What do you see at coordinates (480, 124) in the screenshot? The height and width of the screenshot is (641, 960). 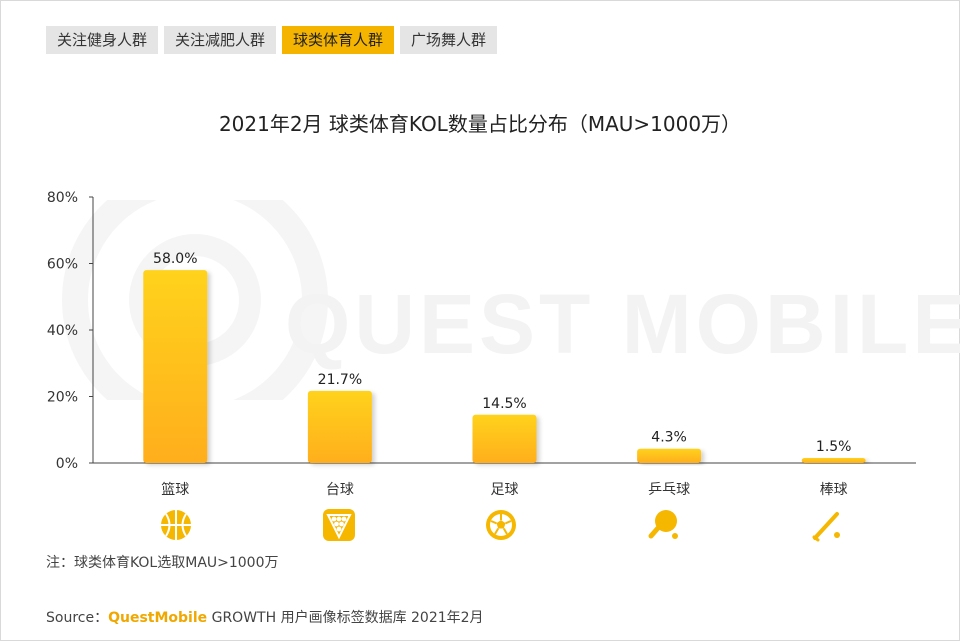 I see `chart-title: 2021年2月 球类体育KOL数量占比分布（MAU>1000万）` at bounding box center [480, 124].